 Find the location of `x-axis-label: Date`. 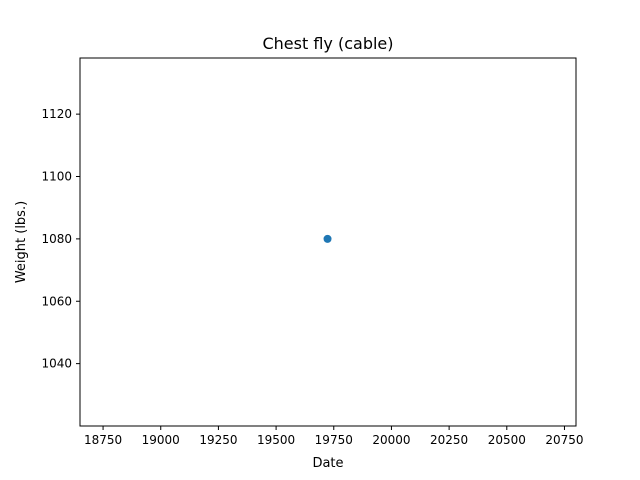

x-axis-label: Date is located at coordinates (327, 463).